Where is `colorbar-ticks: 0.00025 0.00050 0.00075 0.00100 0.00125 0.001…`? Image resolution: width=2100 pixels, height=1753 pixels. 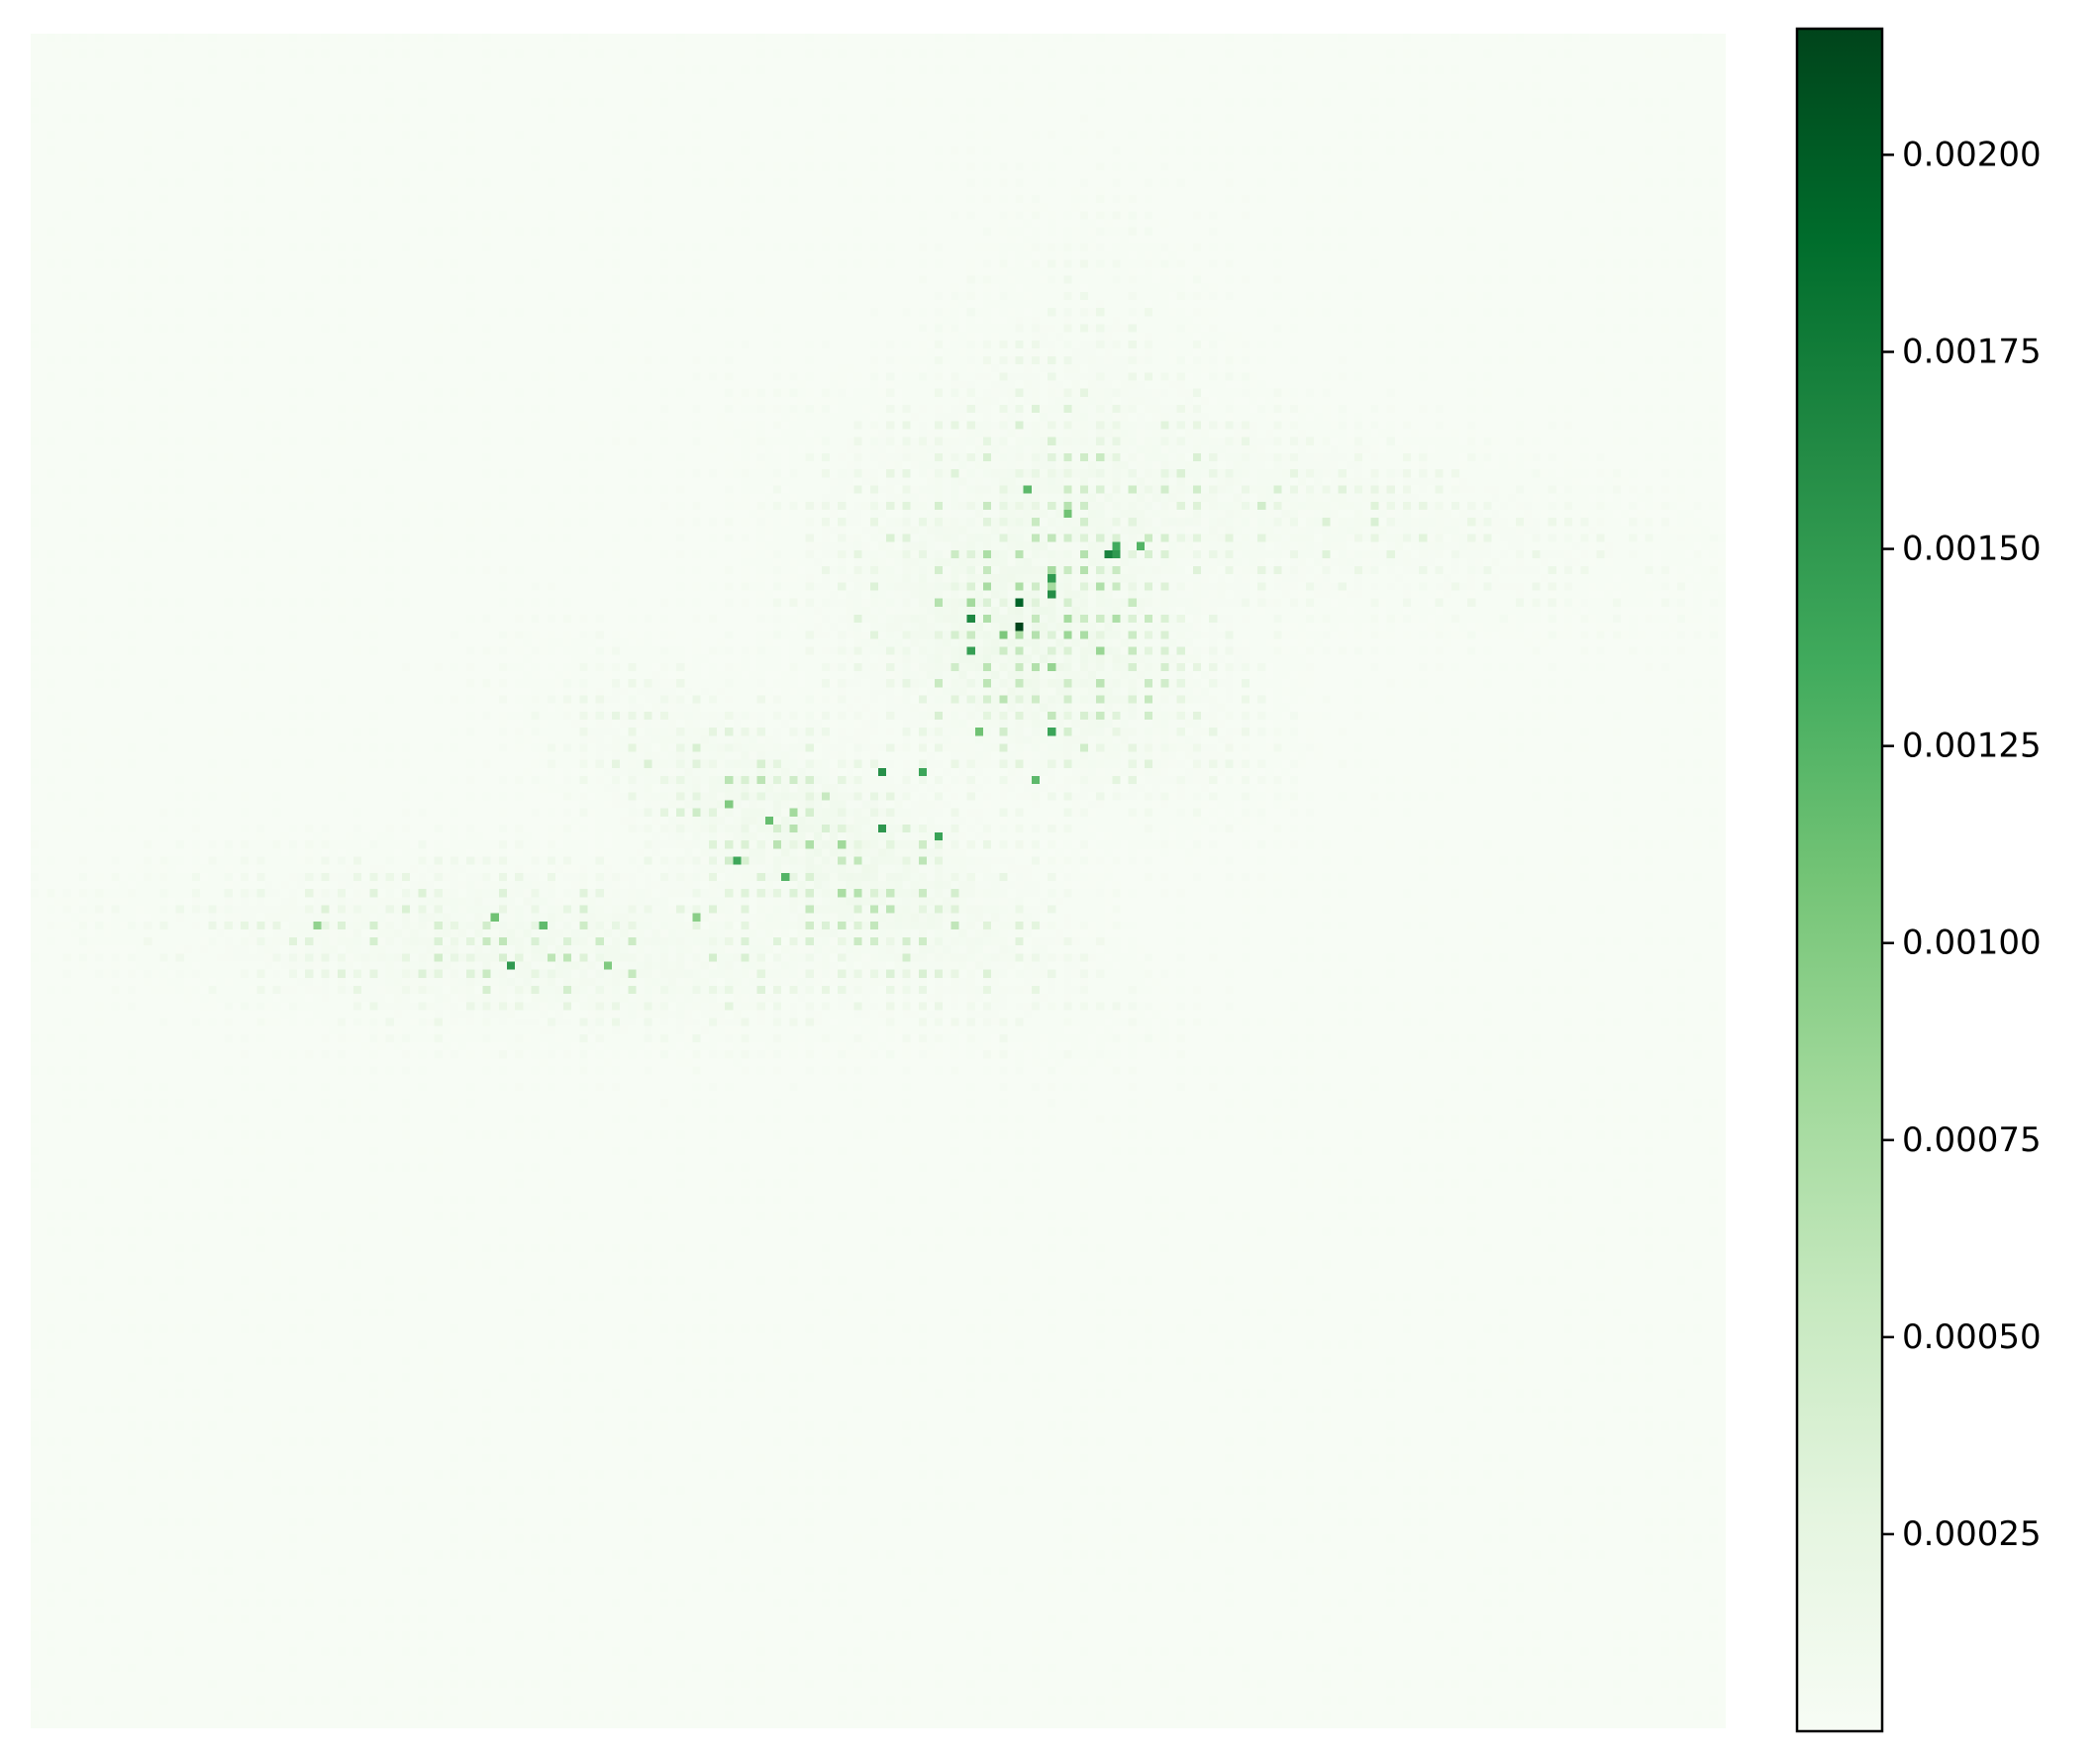 colorbar-ticks: 0.00025 0.00050 0.00075 0.00100 0.00125 0.001… is located at coordinates (1962, 844).